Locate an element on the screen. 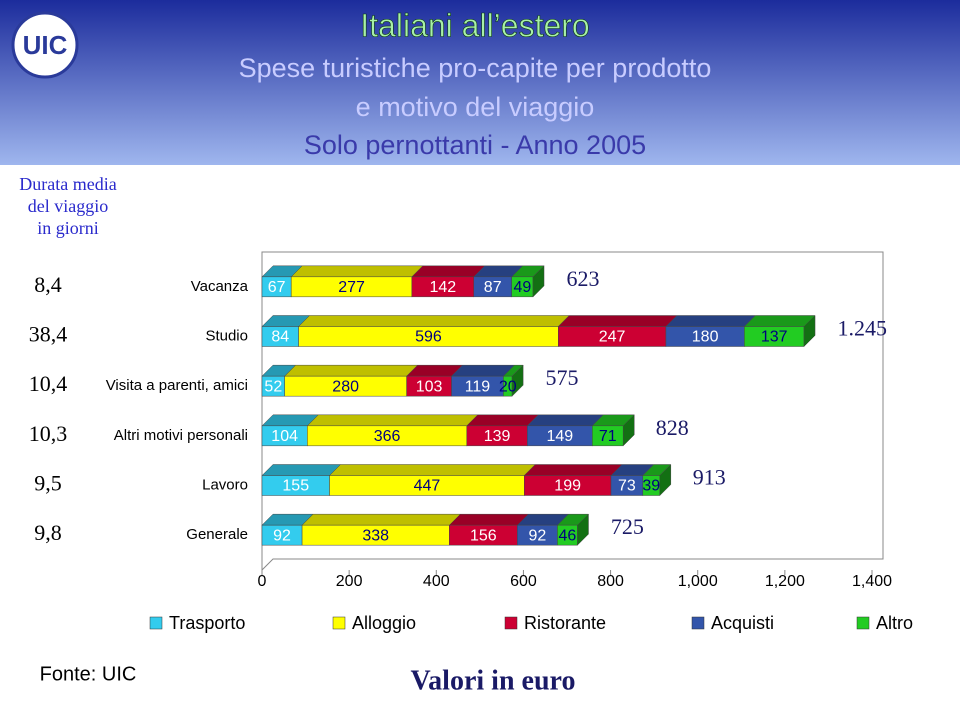  x-tick-label: 1,200 is located at coordinates (785, 581).